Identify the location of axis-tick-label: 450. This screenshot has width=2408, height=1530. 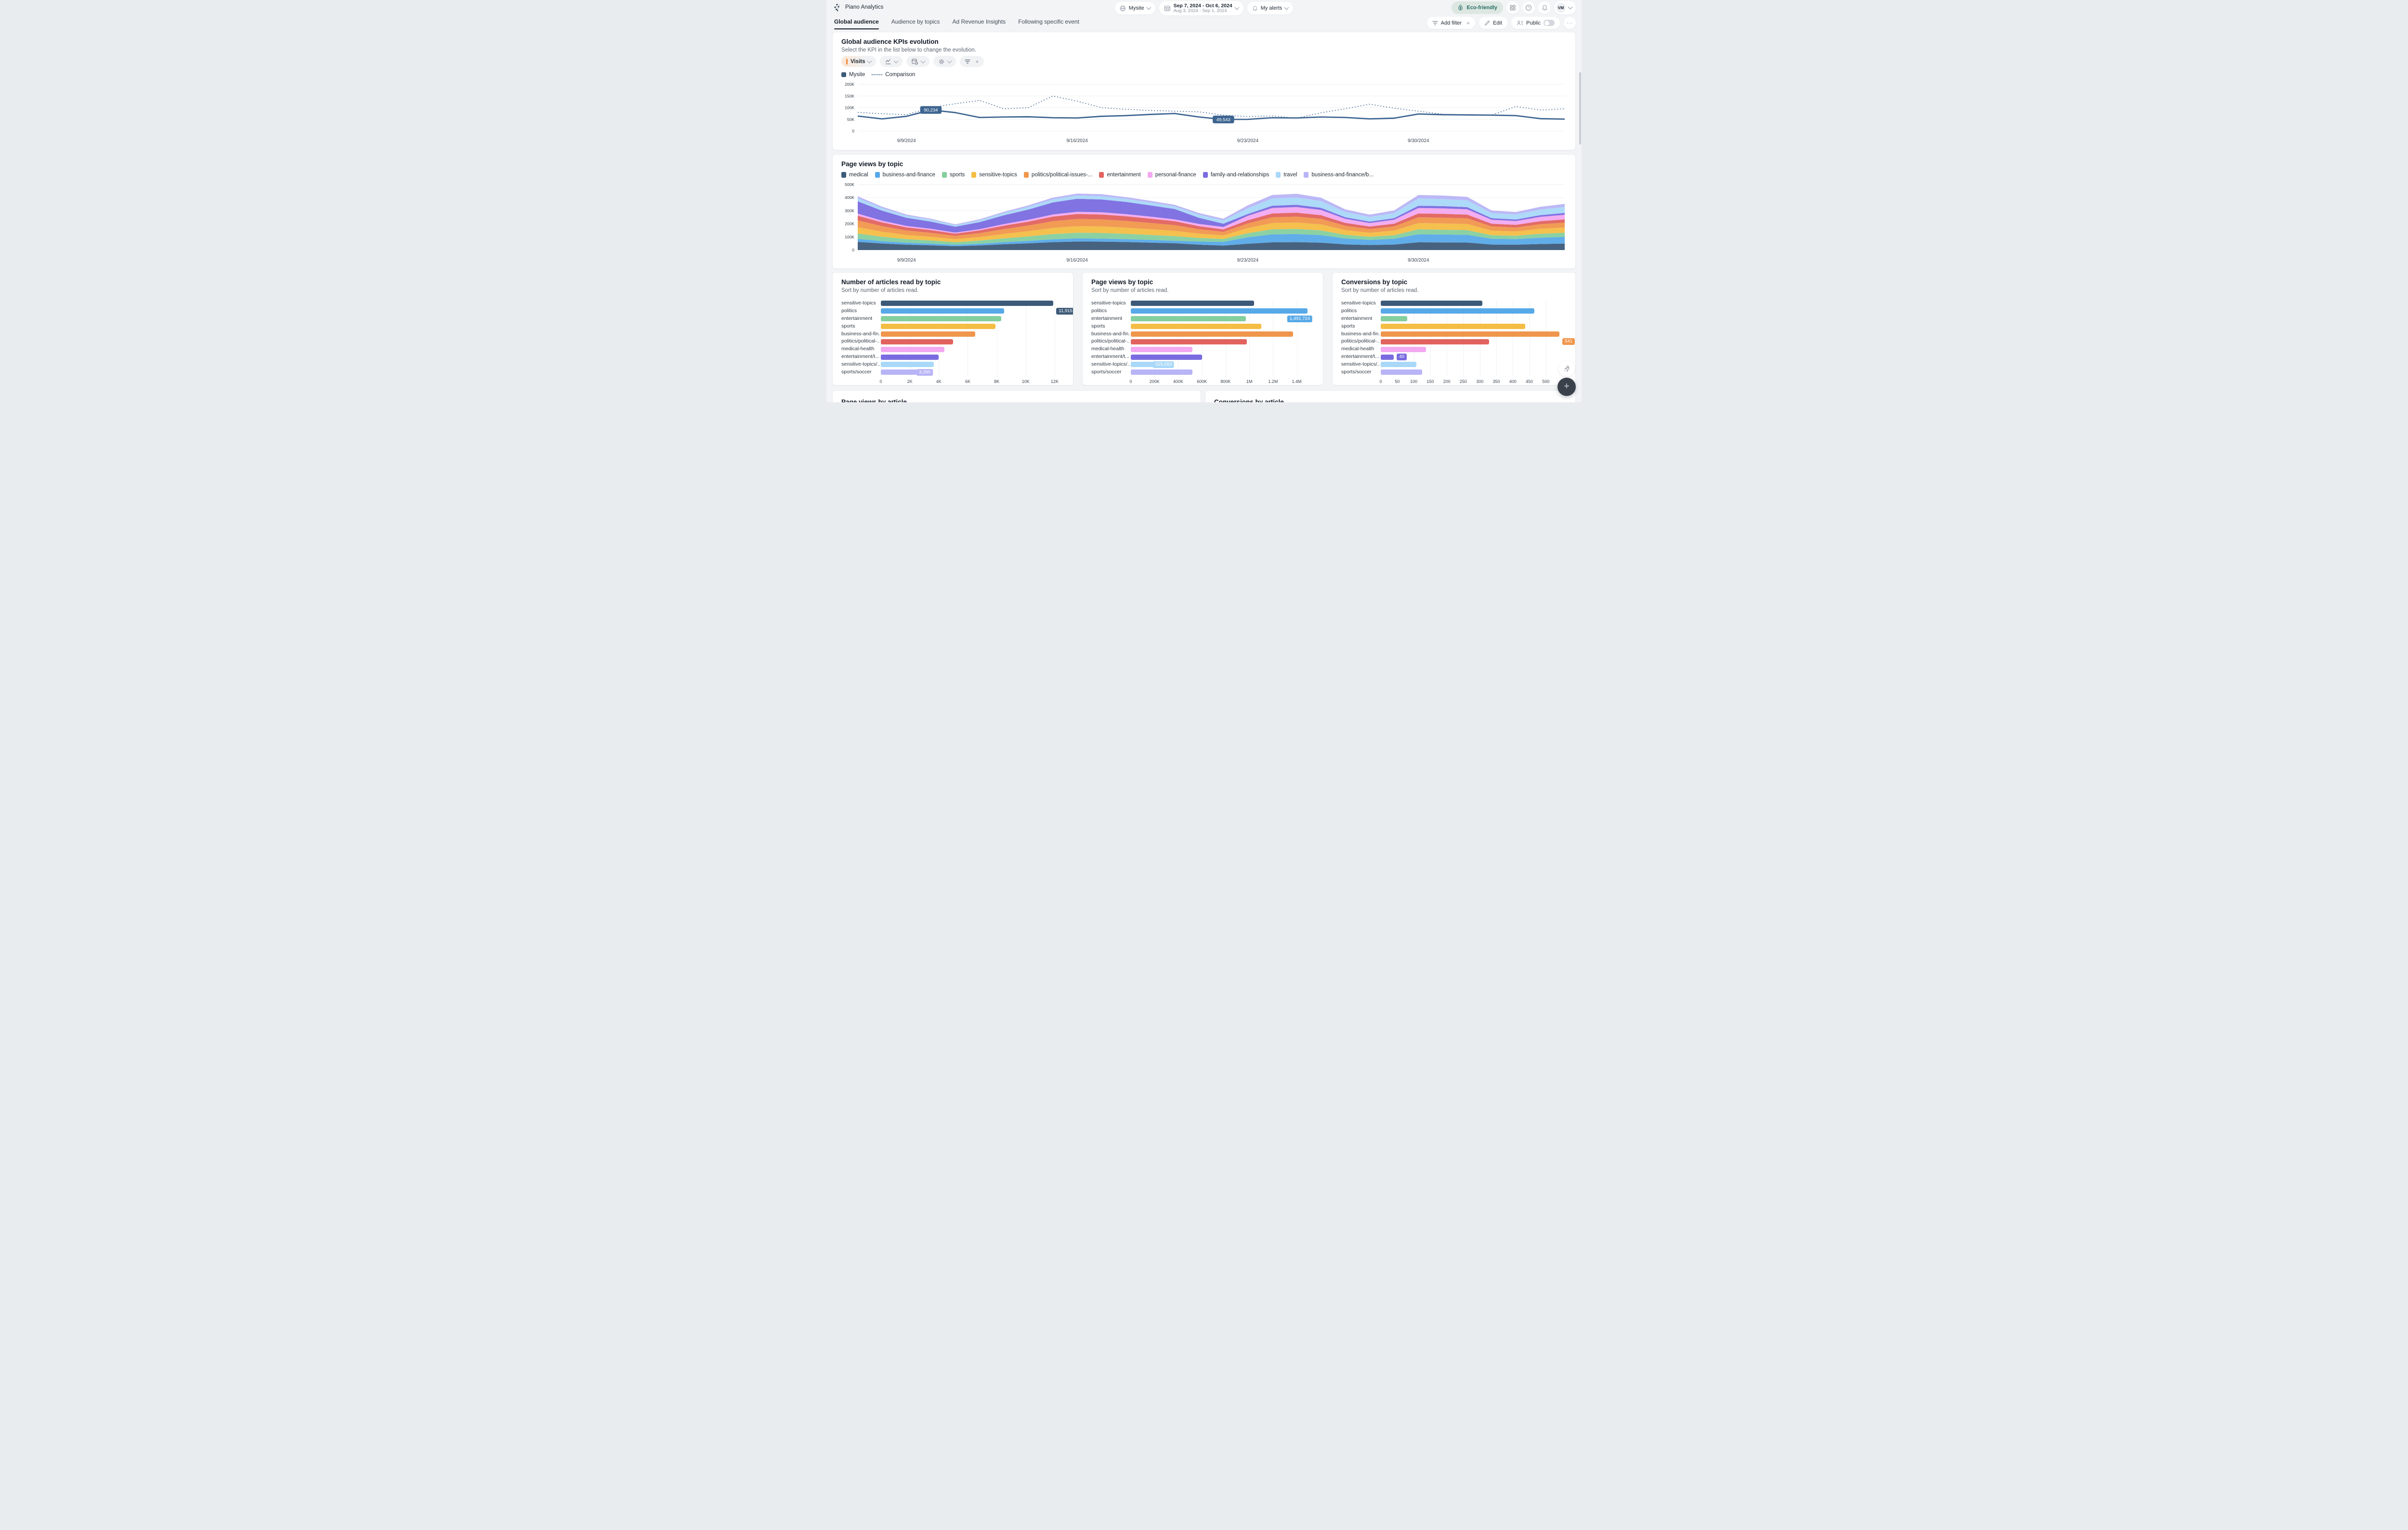
(1529, 382).